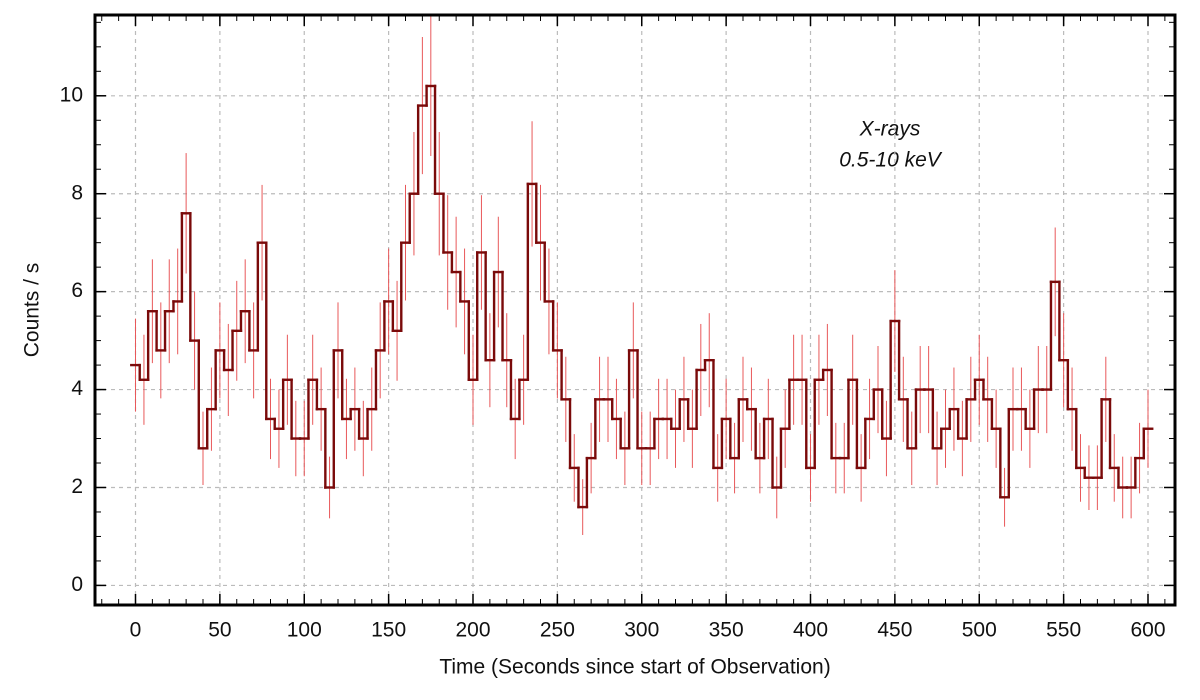  Describe the element at coordinates (891, 160) in the screenshot. I see `annotation: 0.5-10 keV` at that location.